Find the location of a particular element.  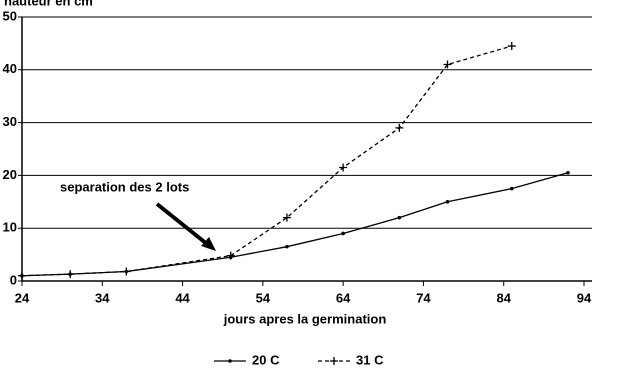

y-tick-label: 30 is located at coordinates (10, 121).